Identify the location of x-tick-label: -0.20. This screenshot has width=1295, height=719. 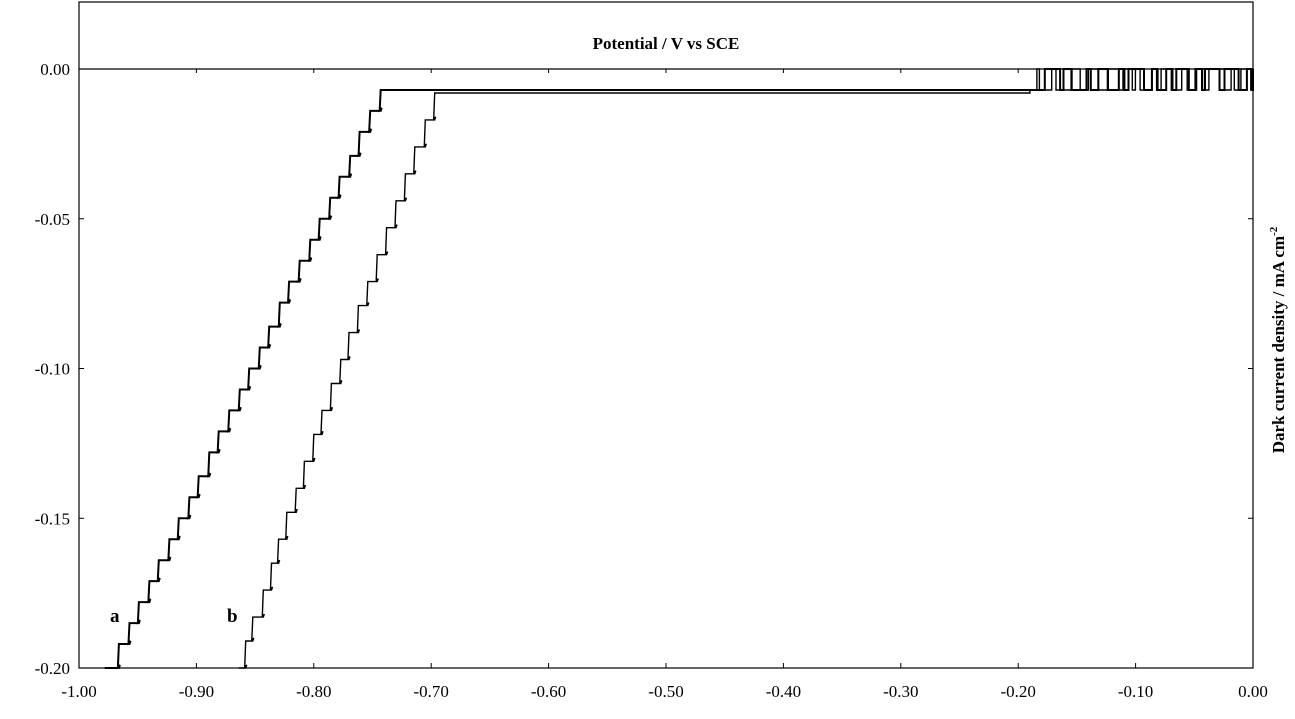
(1017, 691).